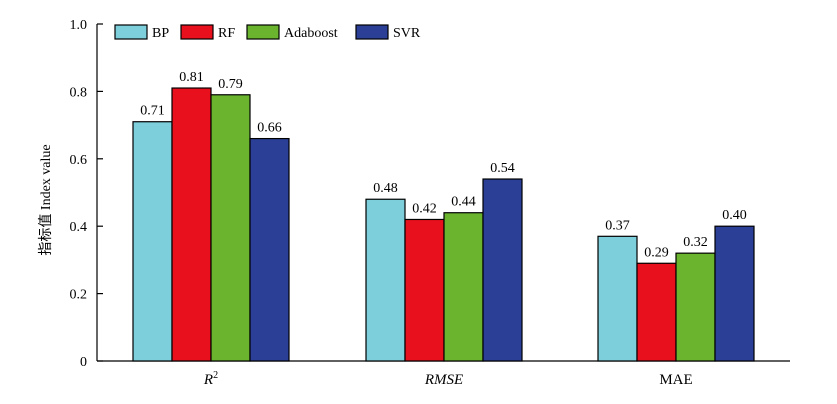 The width and height of the screenshot is (837, 404). I want to click on x-axis: R2 RMSE MAE, so click(443, 374).